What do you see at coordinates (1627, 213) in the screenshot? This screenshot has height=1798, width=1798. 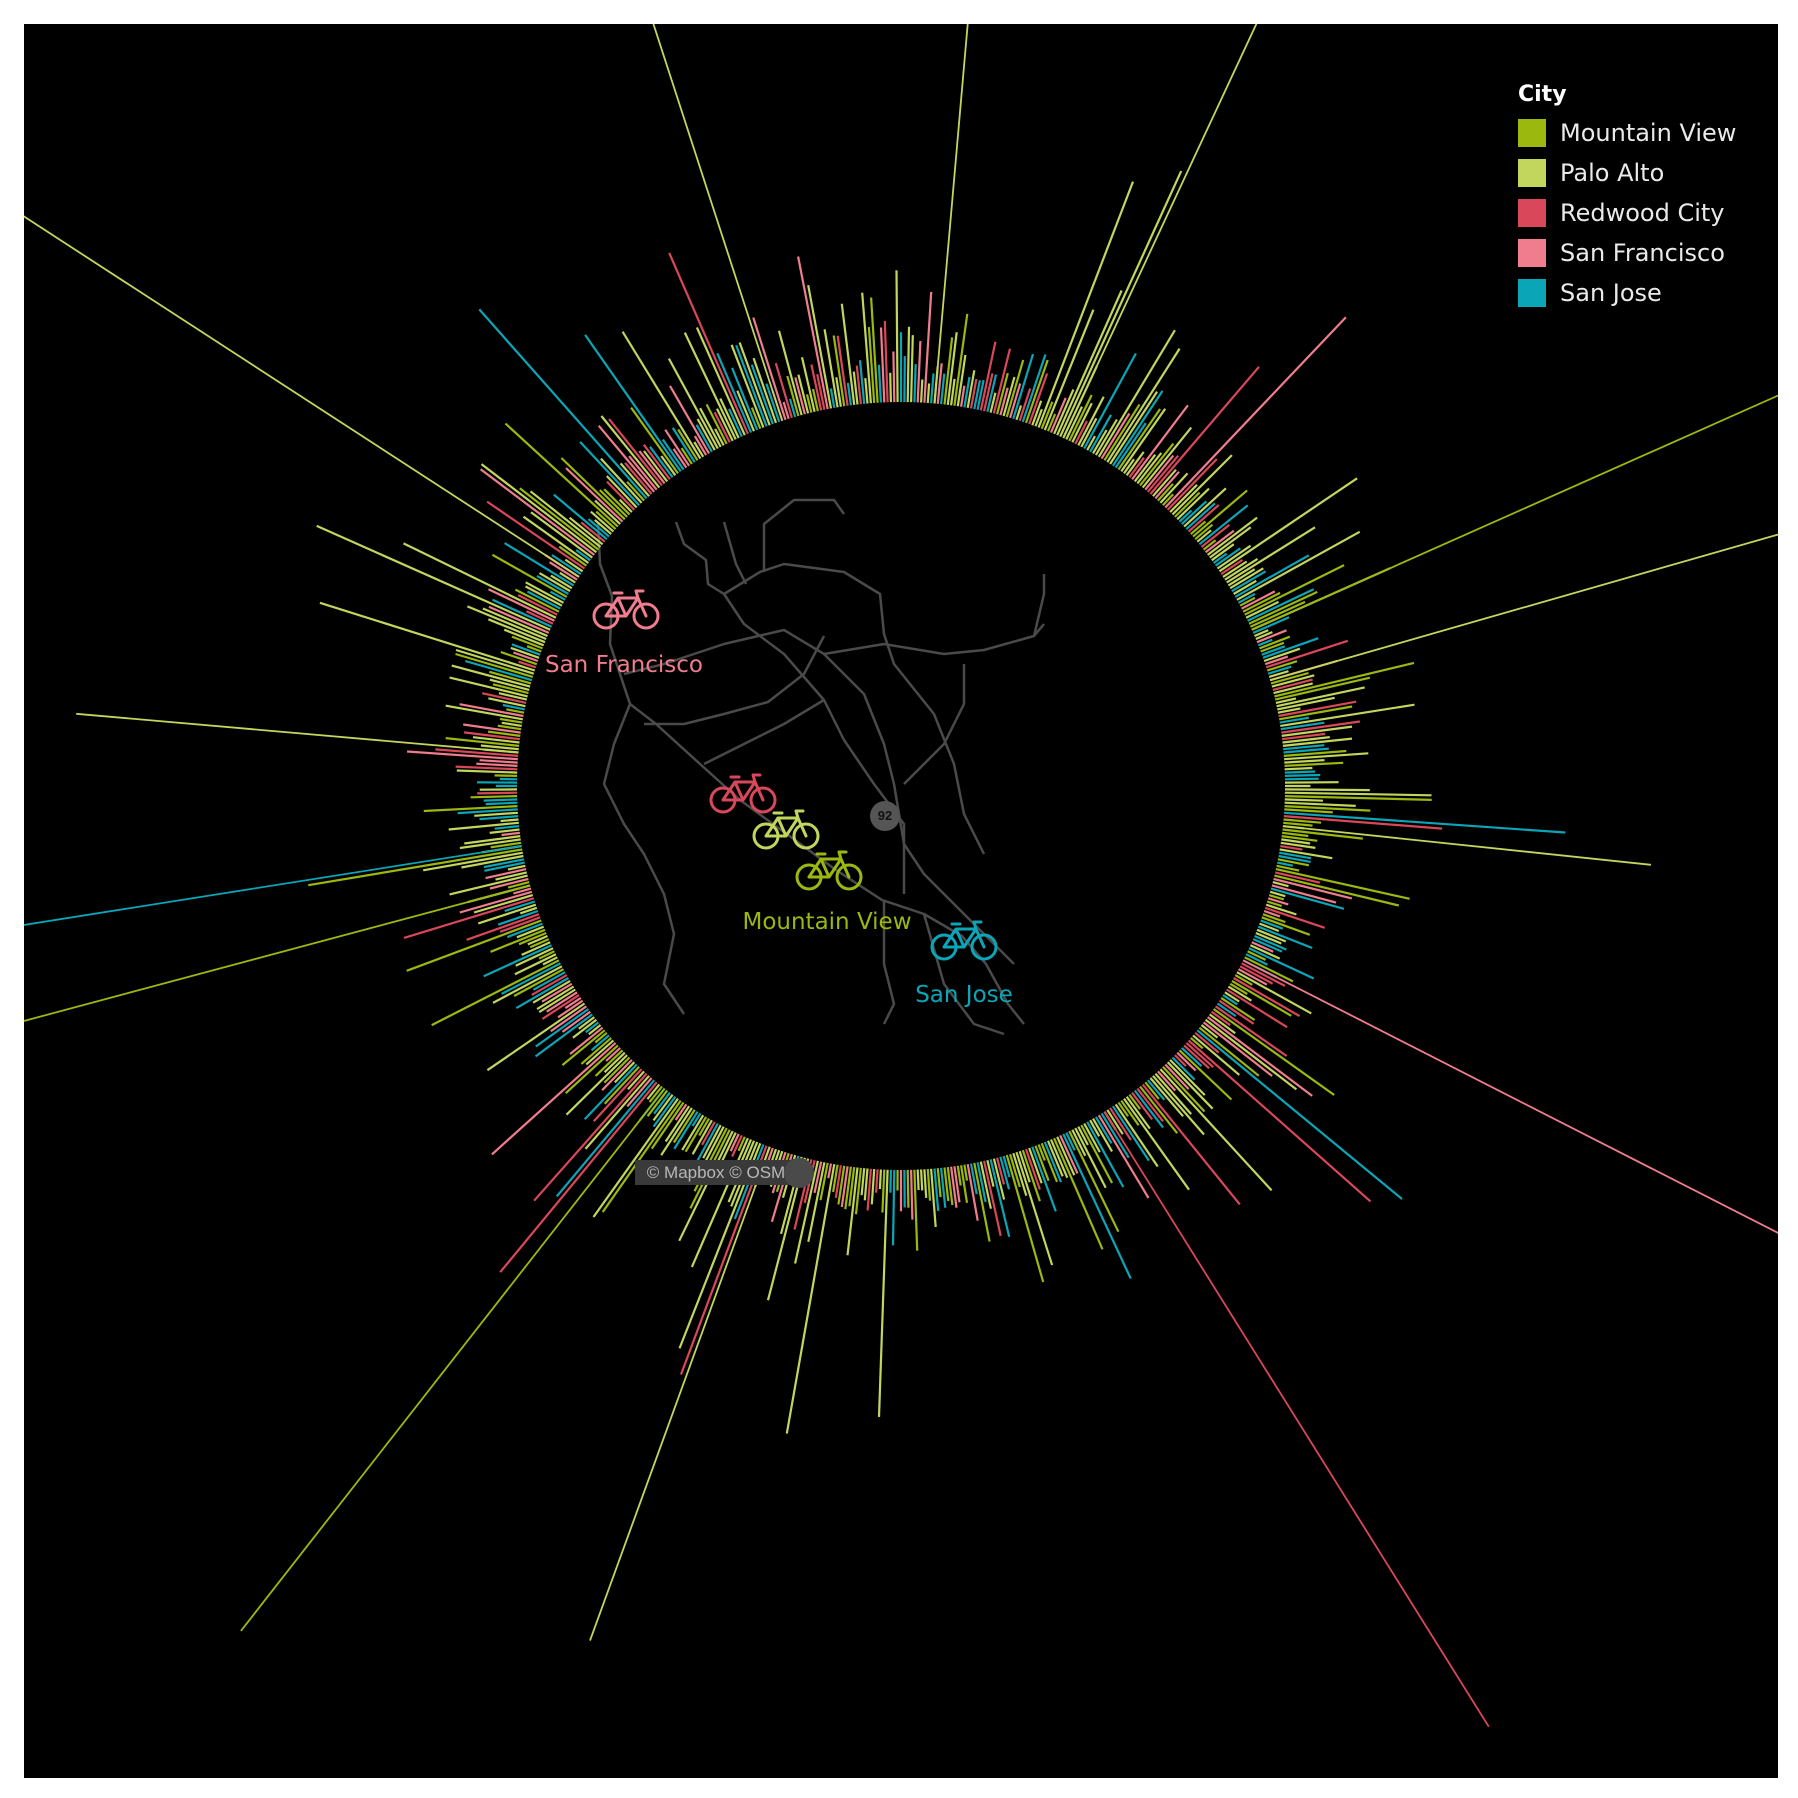 I see `legend-item-redwood-city: Redwood City` at bounding box center [1627, 213].